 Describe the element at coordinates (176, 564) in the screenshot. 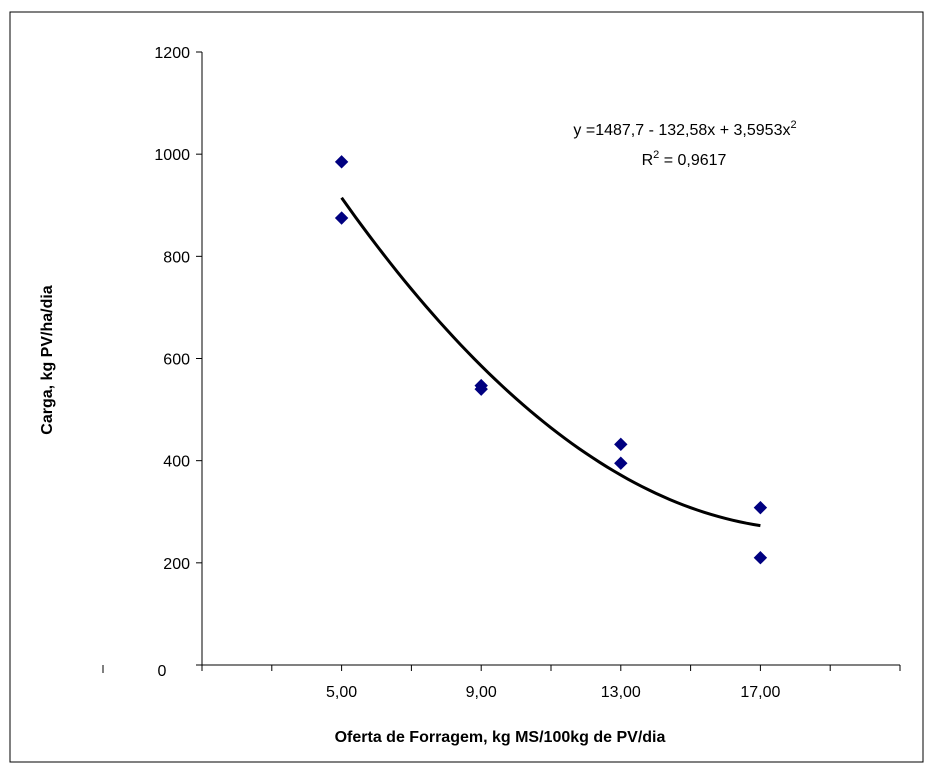

I see `y-tick-label: 200` at that location.